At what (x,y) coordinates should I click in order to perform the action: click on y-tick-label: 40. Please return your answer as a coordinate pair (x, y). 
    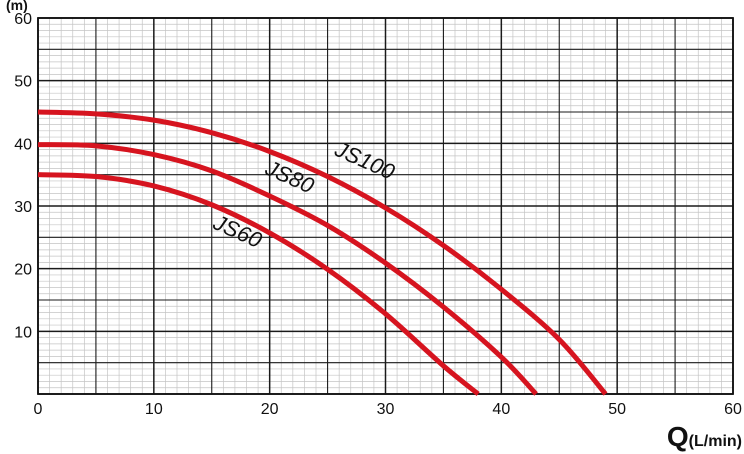
    Looking at the image, I should click on (23, 144).